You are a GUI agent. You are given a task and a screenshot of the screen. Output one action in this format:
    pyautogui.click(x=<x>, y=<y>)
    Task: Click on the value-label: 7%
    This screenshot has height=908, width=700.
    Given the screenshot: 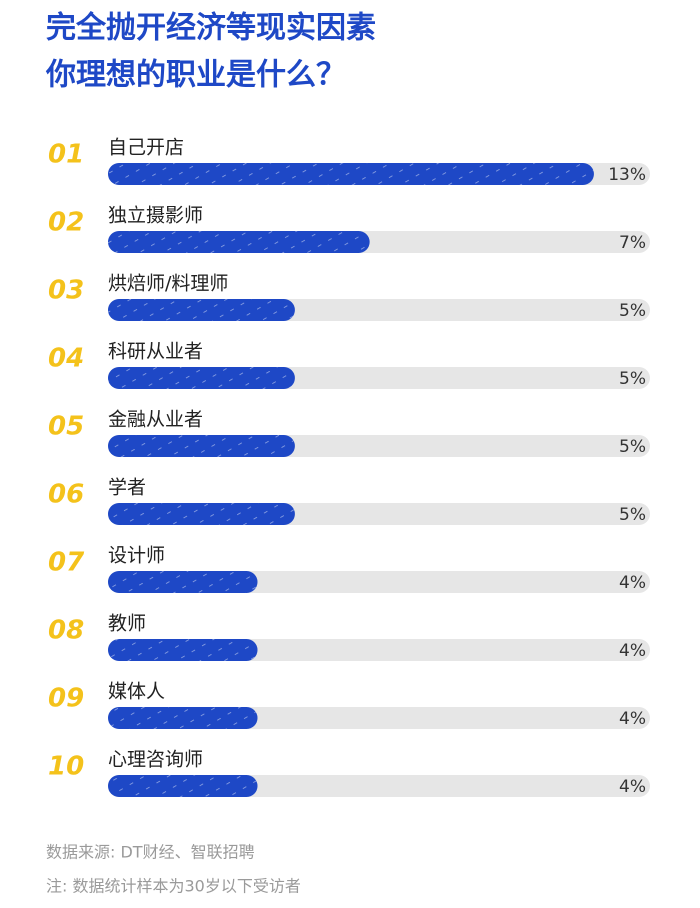 What is the action you would take?
    pyautogui.click(x=632, y=243)
    